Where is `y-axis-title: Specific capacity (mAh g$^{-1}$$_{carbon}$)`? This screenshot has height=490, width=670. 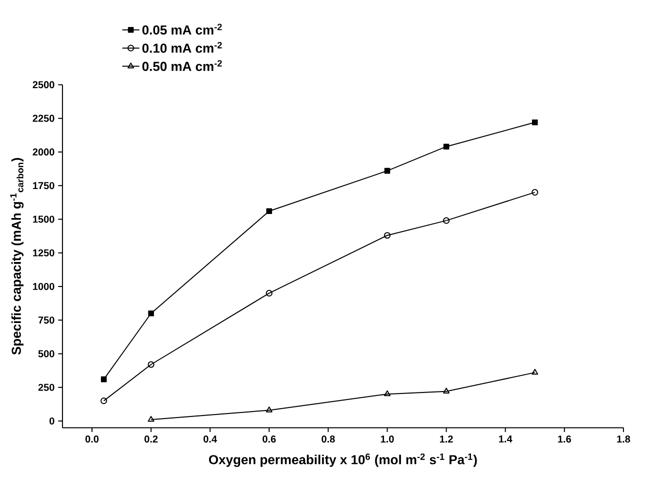
y-axis-title: Specific capacity (mAh g$^{-1}$$_{carbon}$) is located at coordinates (17, 256).